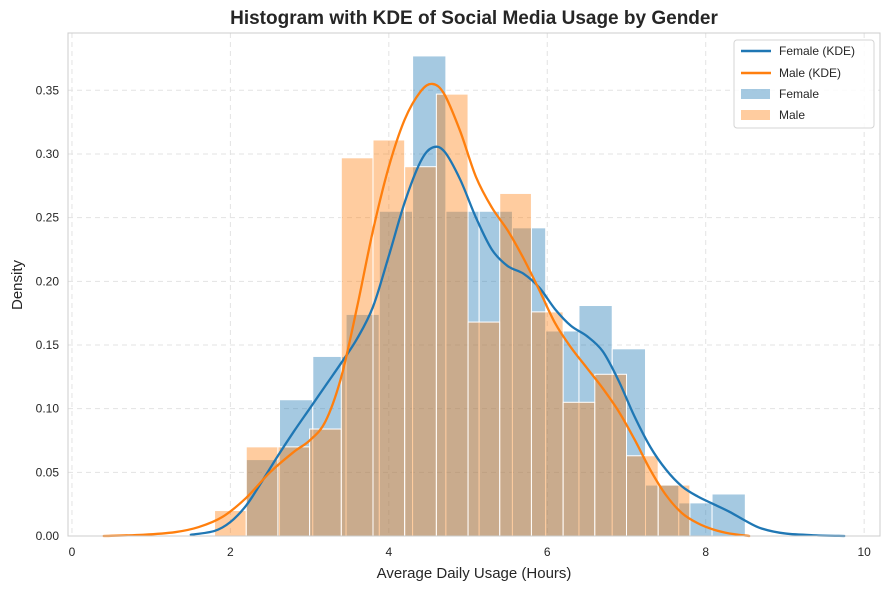 Image resolution: width=889 pixels, height=590 pixels. Describe the element at coordinates (48, 154) in the screenshot. I see `y-tick-label: 0.30` at that location.